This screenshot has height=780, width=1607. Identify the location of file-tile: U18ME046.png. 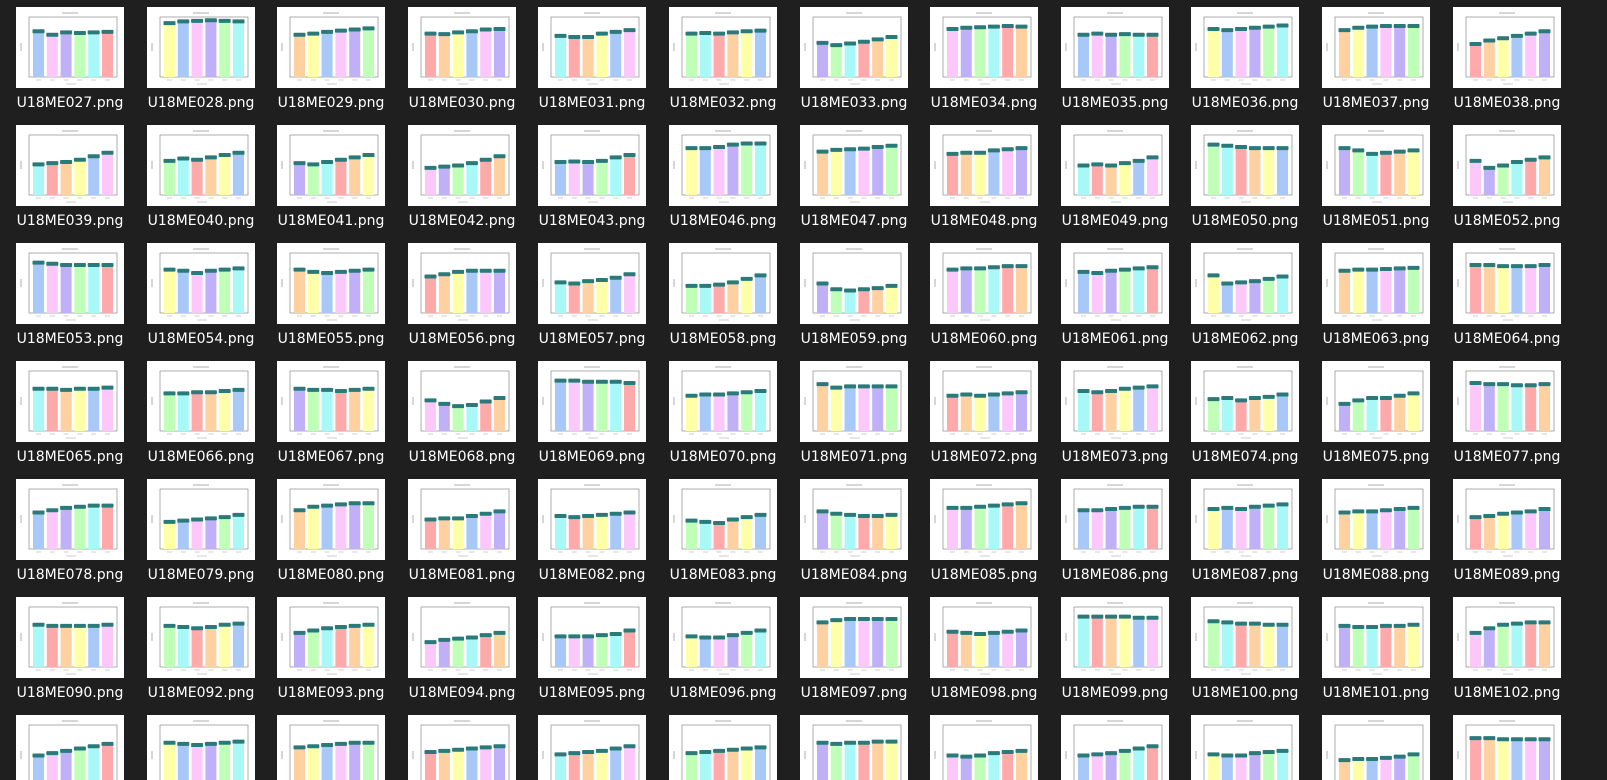
(736, 185).